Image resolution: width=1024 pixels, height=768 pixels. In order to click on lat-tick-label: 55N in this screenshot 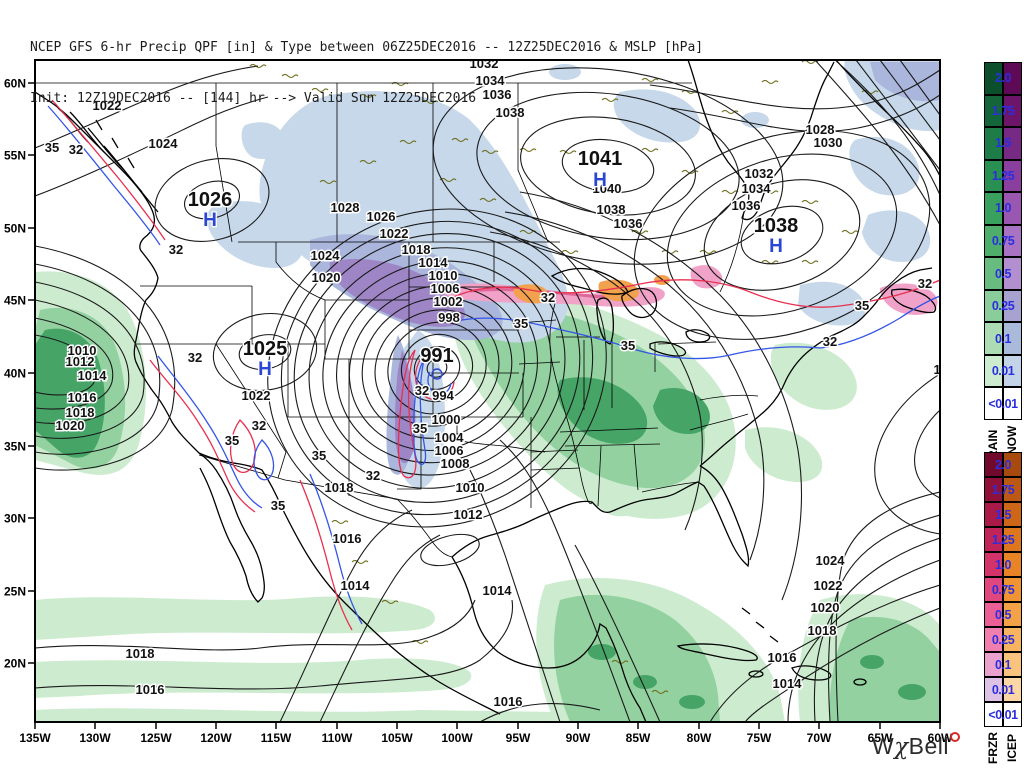, I will do `click(15, 156)`.